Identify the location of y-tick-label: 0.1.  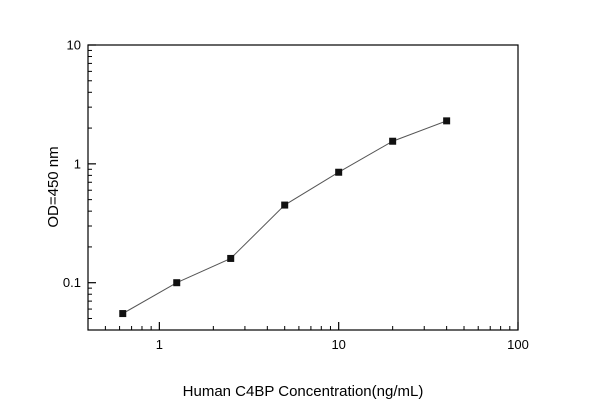
(72, 282).